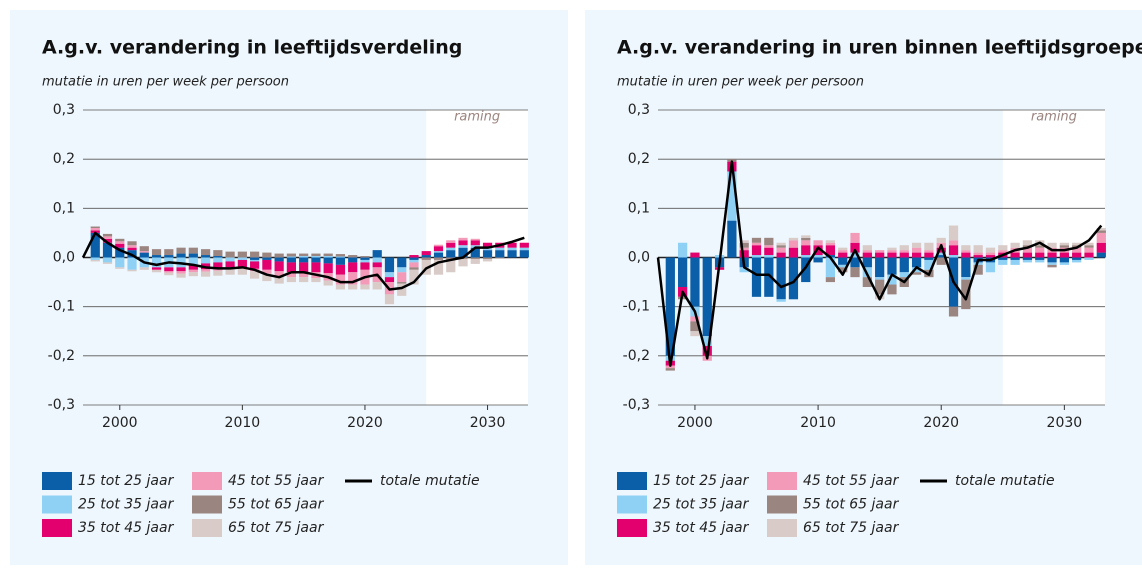 This screenshot has height=570, width=1142. What do you see at coordinates (61, 307) in the screenshot?
I see `y-tick-label: -0,1` at bounding box center [61, 307].